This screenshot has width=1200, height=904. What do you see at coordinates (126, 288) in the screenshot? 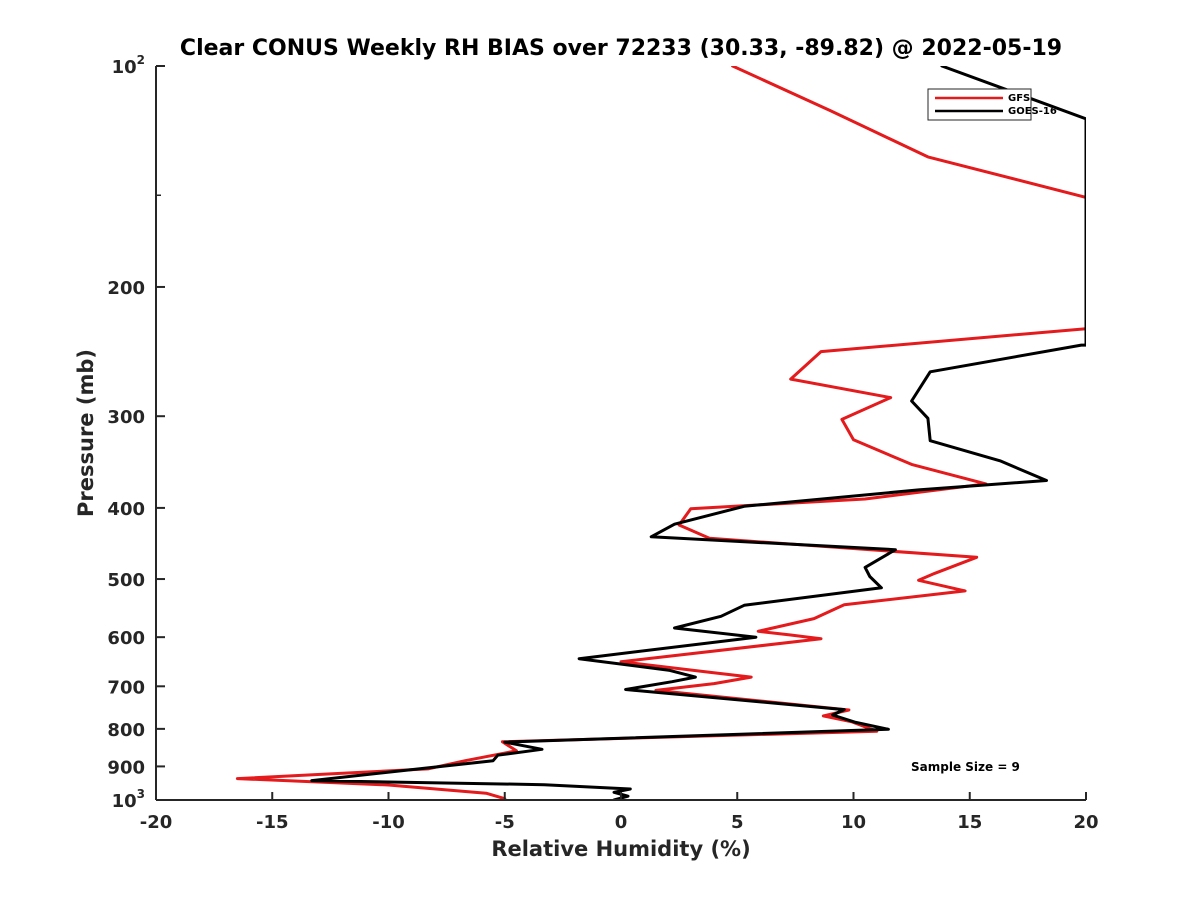
I see `y-tick-label: 200` at bounding box center [126, 288].